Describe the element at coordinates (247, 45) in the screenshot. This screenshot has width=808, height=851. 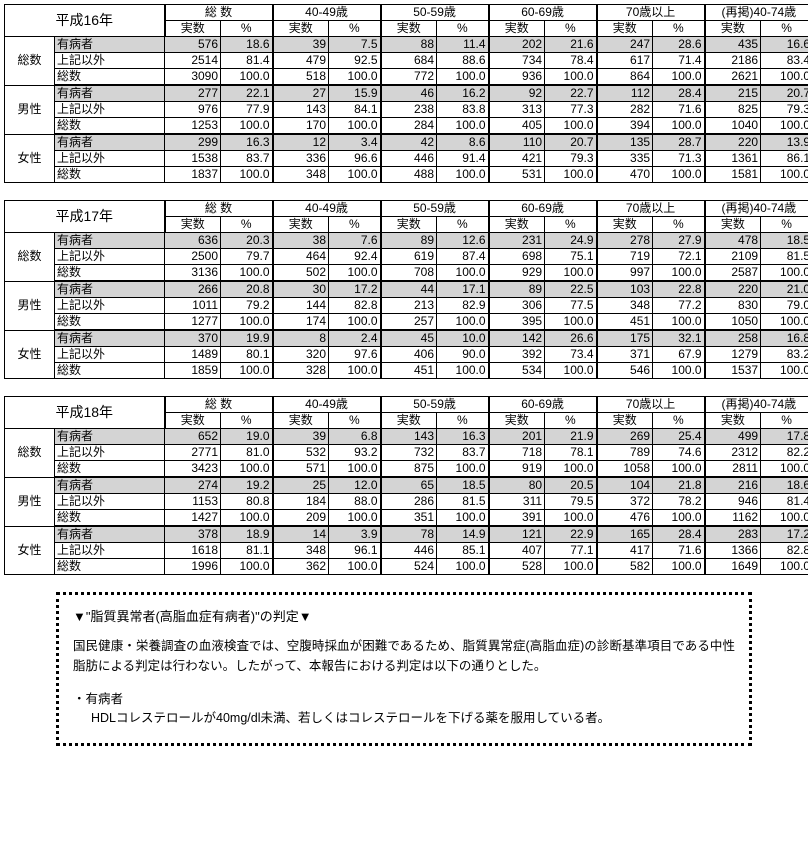
I see `cell-percent: 18.6` at that location.